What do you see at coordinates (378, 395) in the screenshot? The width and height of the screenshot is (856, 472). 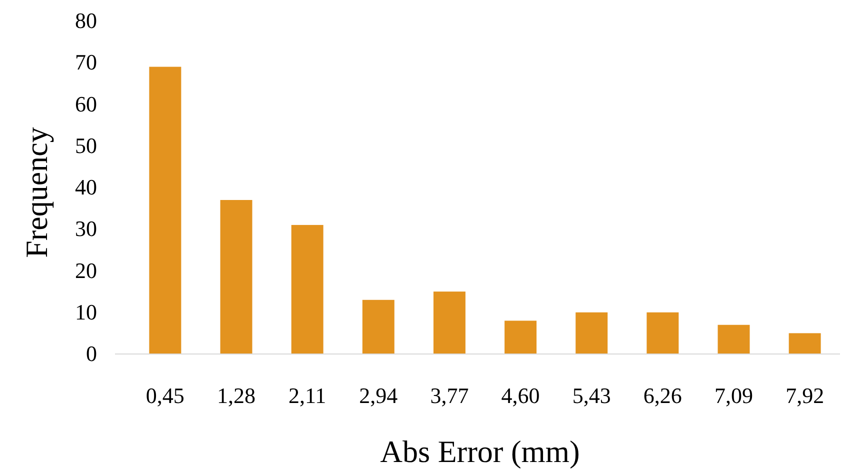 I see `x-tick-label: 2,94` at bounding box center [378, 395].